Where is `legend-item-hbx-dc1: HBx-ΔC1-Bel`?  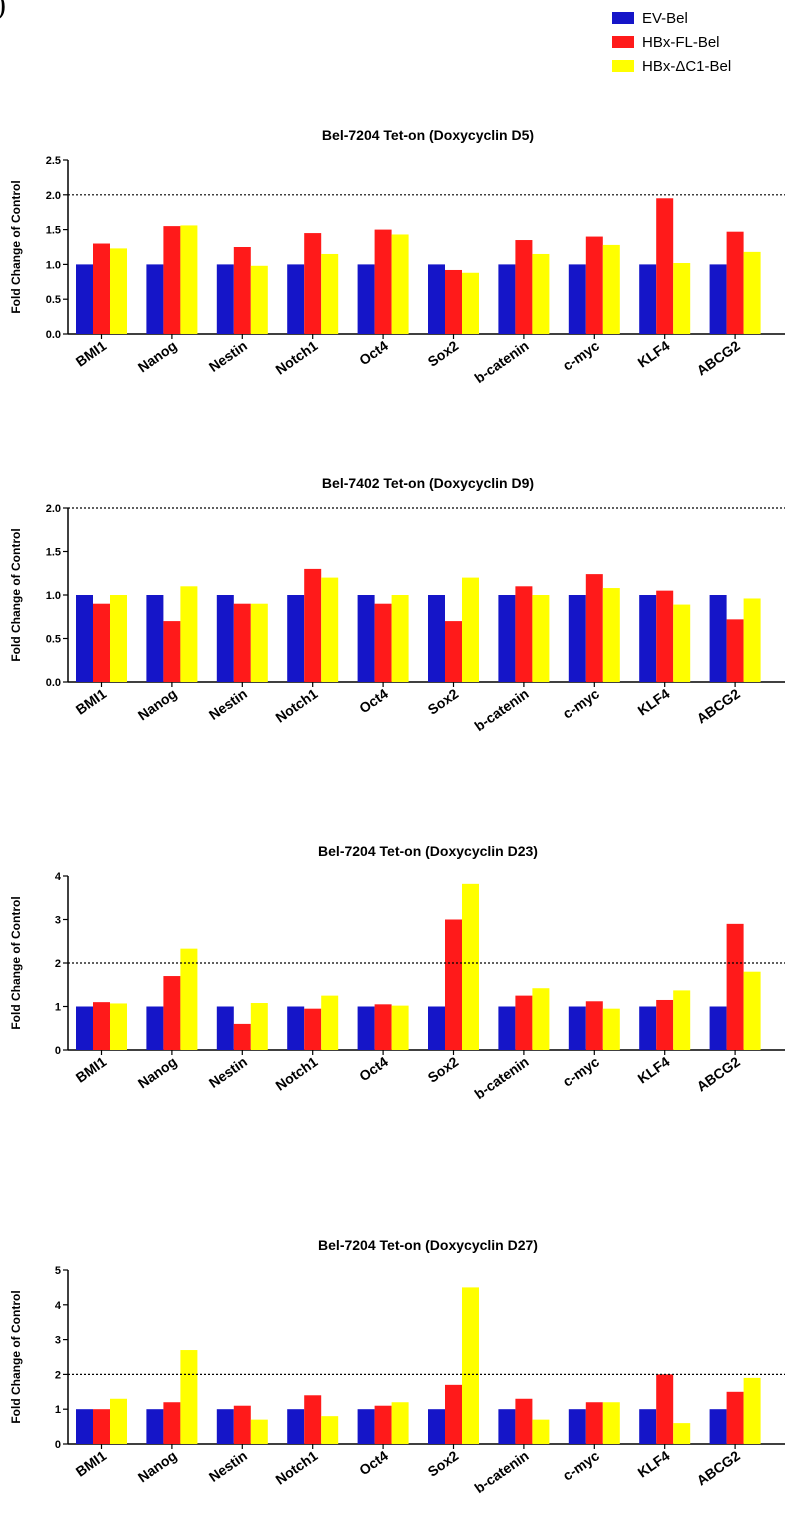 legend-item-hbx-dc1: HBx-ΔC1-Bel is located at coordinates (671, 66).